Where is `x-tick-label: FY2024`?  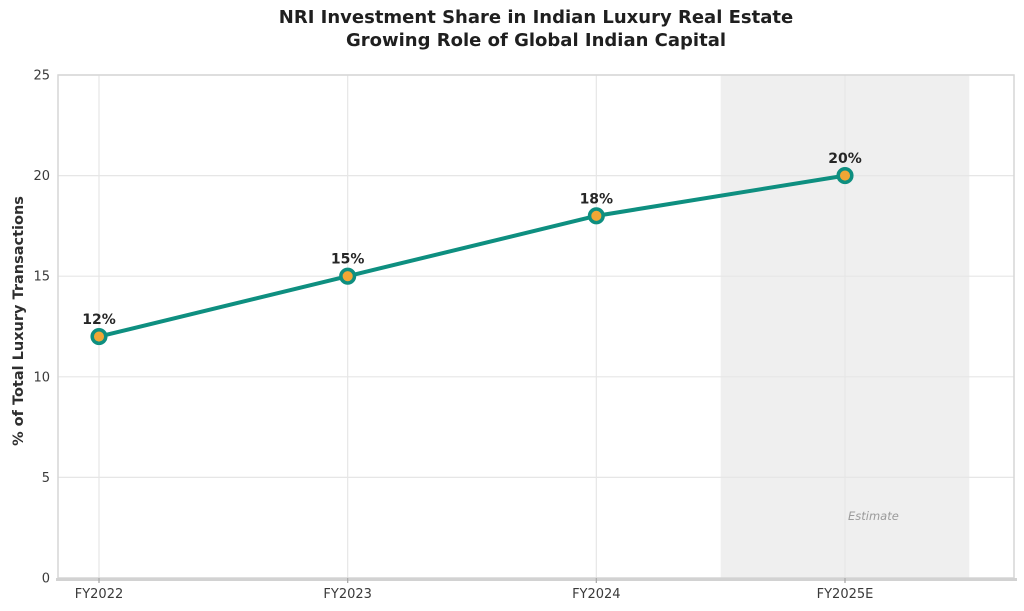 x-tick-label: FY2024 is located at coordinates (596, 594).